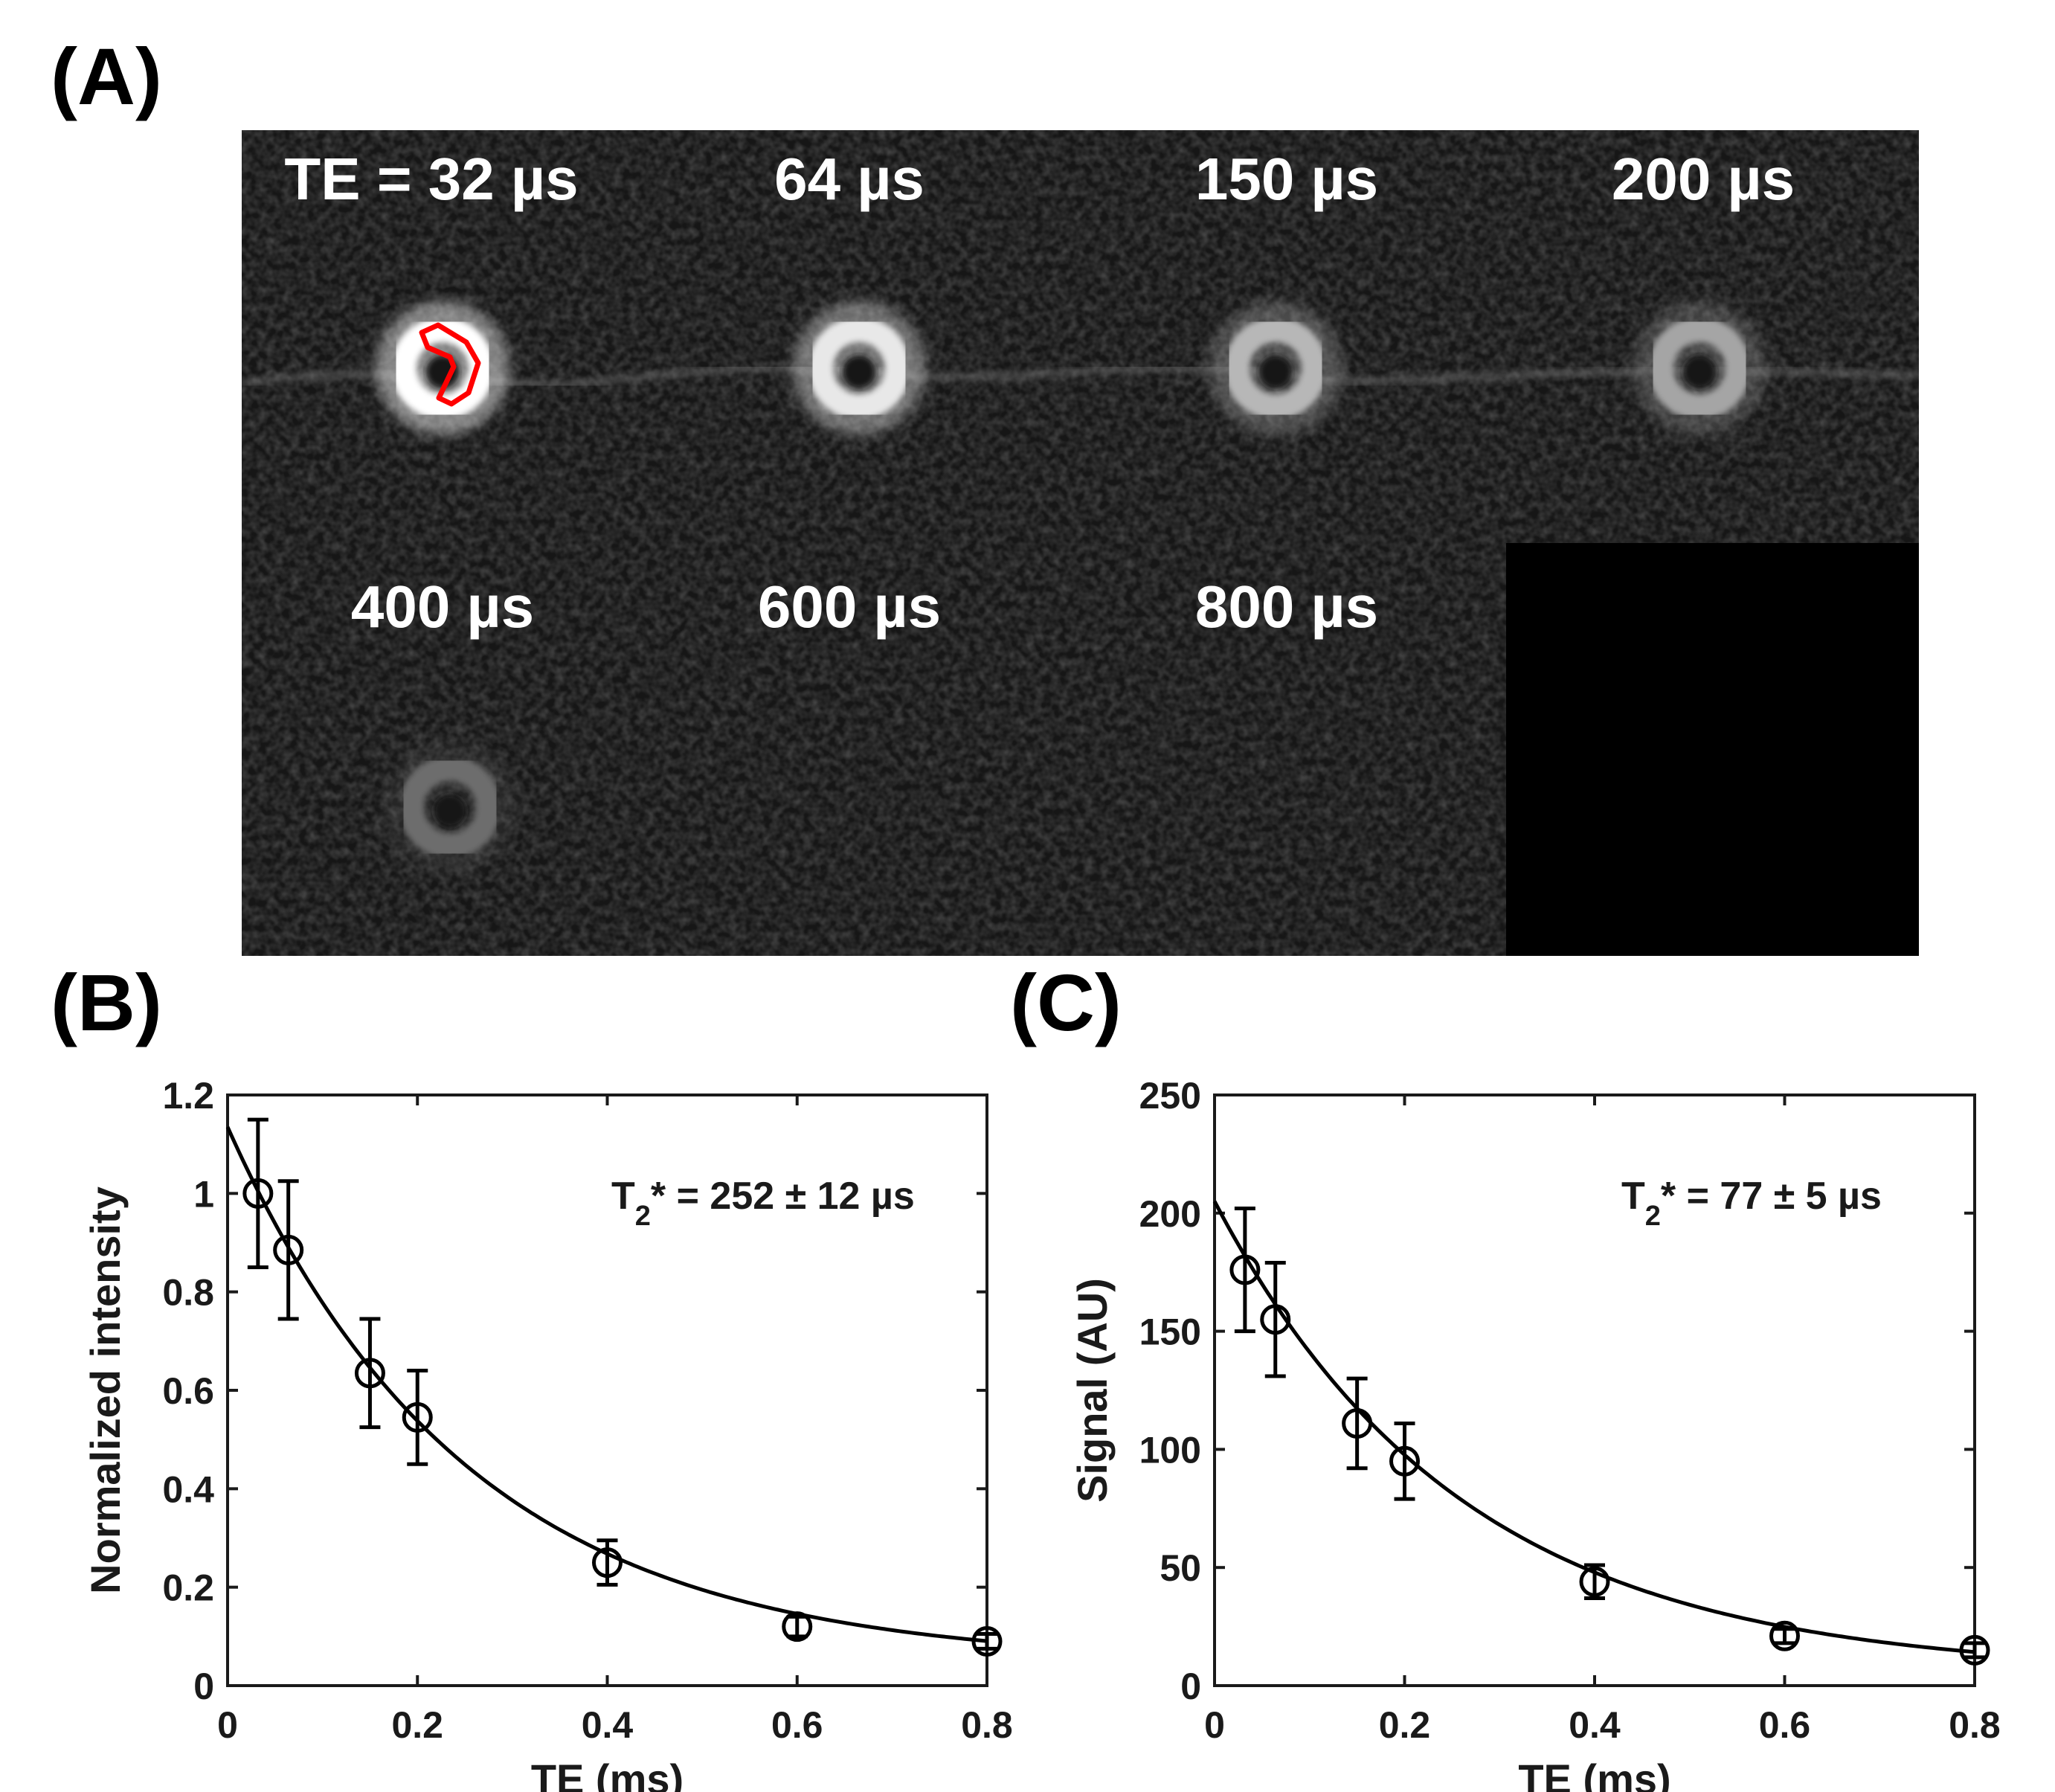 This screenshot has height=1792, width=2055. I want to click on y-tick-label: 50, so click(1180, 1568).